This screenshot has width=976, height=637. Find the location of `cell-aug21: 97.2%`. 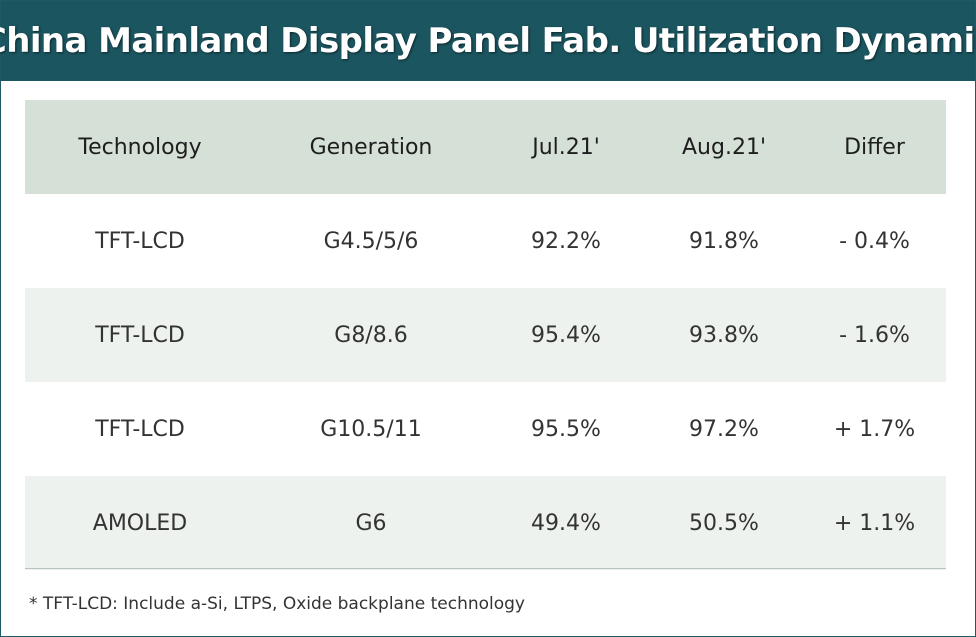

cell-aug21: 97.2% is located at coordinates (724, 429).